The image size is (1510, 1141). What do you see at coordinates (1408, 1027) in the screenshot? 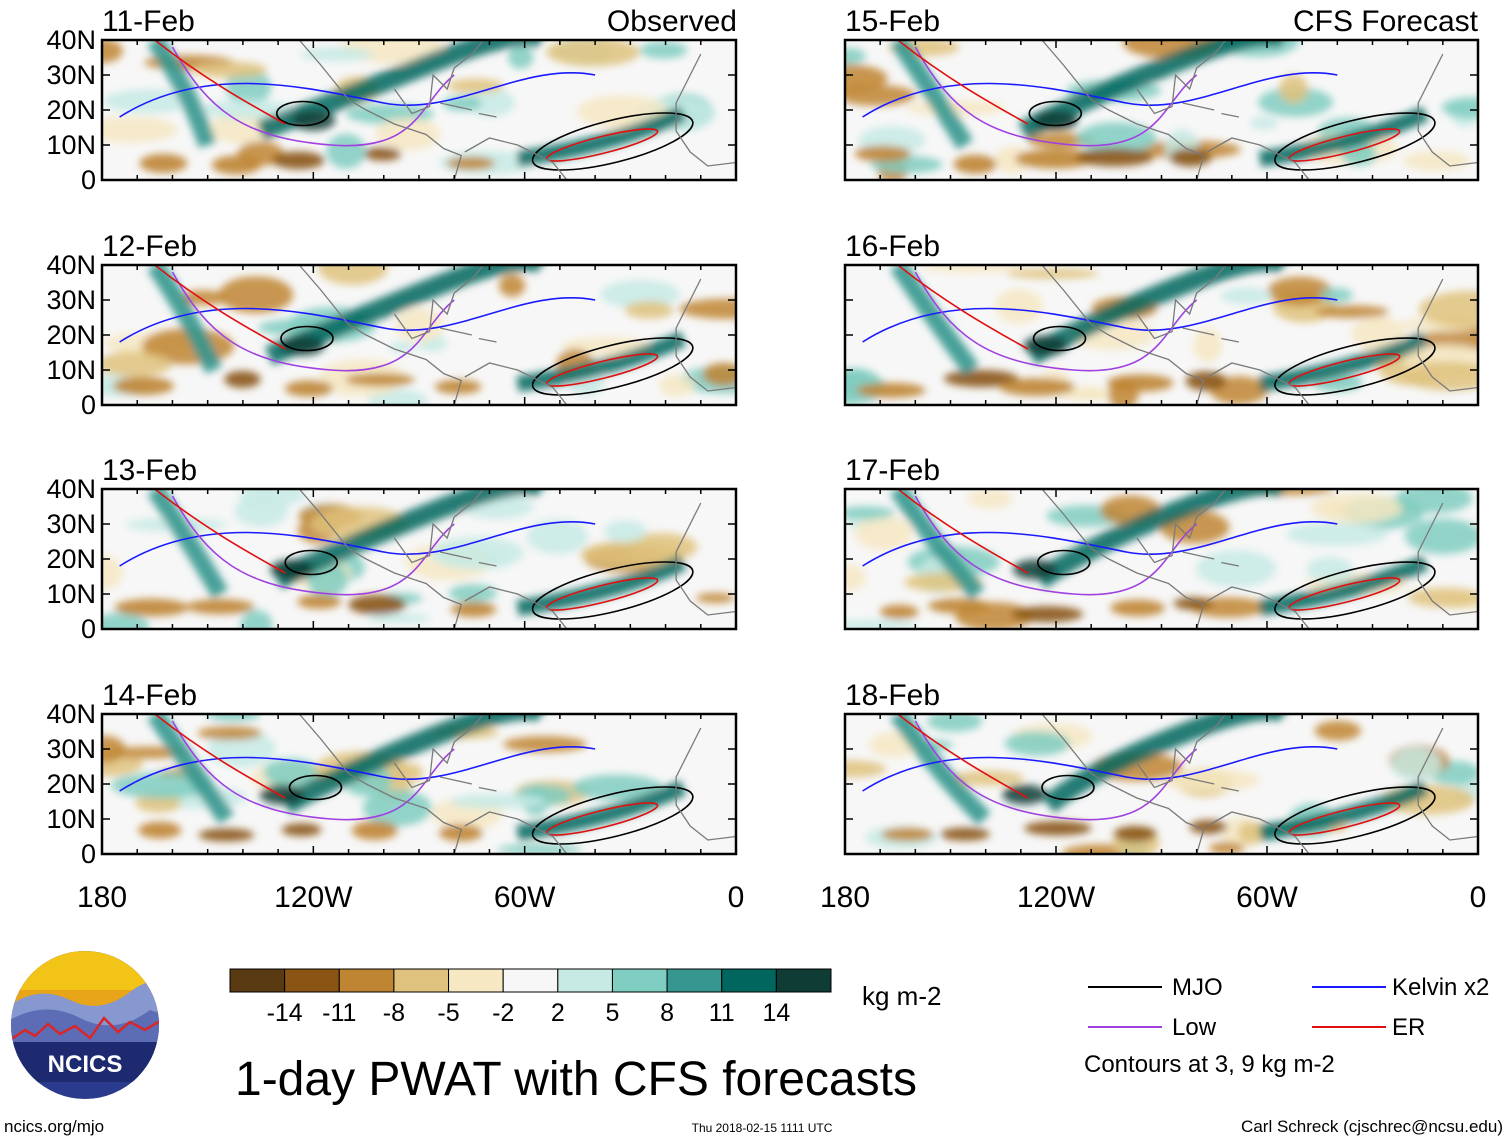
I see `legend-label-er: ER` at bounding box center [1408, 1027].